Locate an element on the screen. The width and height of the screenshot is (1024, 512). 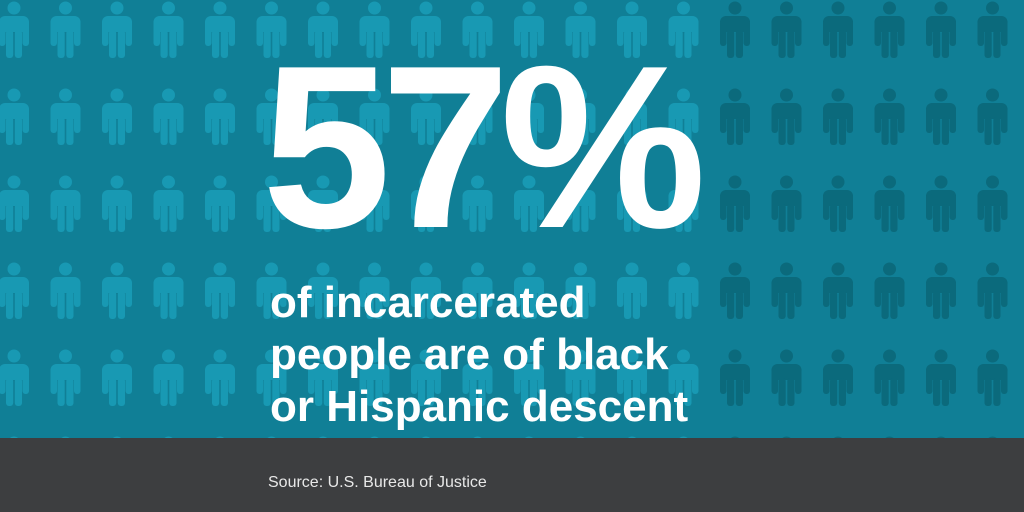
caption-line-2: people are of black is located at coordinates (469, 354).